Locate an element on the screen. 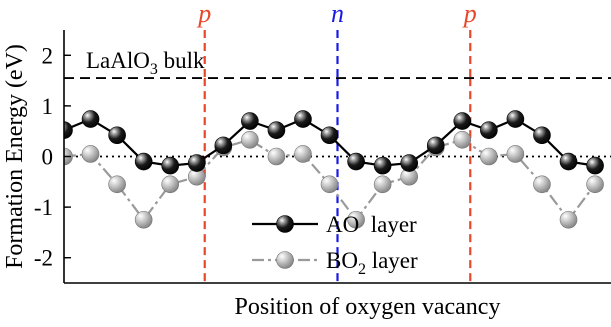 Image resolution: width=611 pixels, height=327 pixels. bulk-annotation-base: LaAlO is located at coordinates (118, 60).